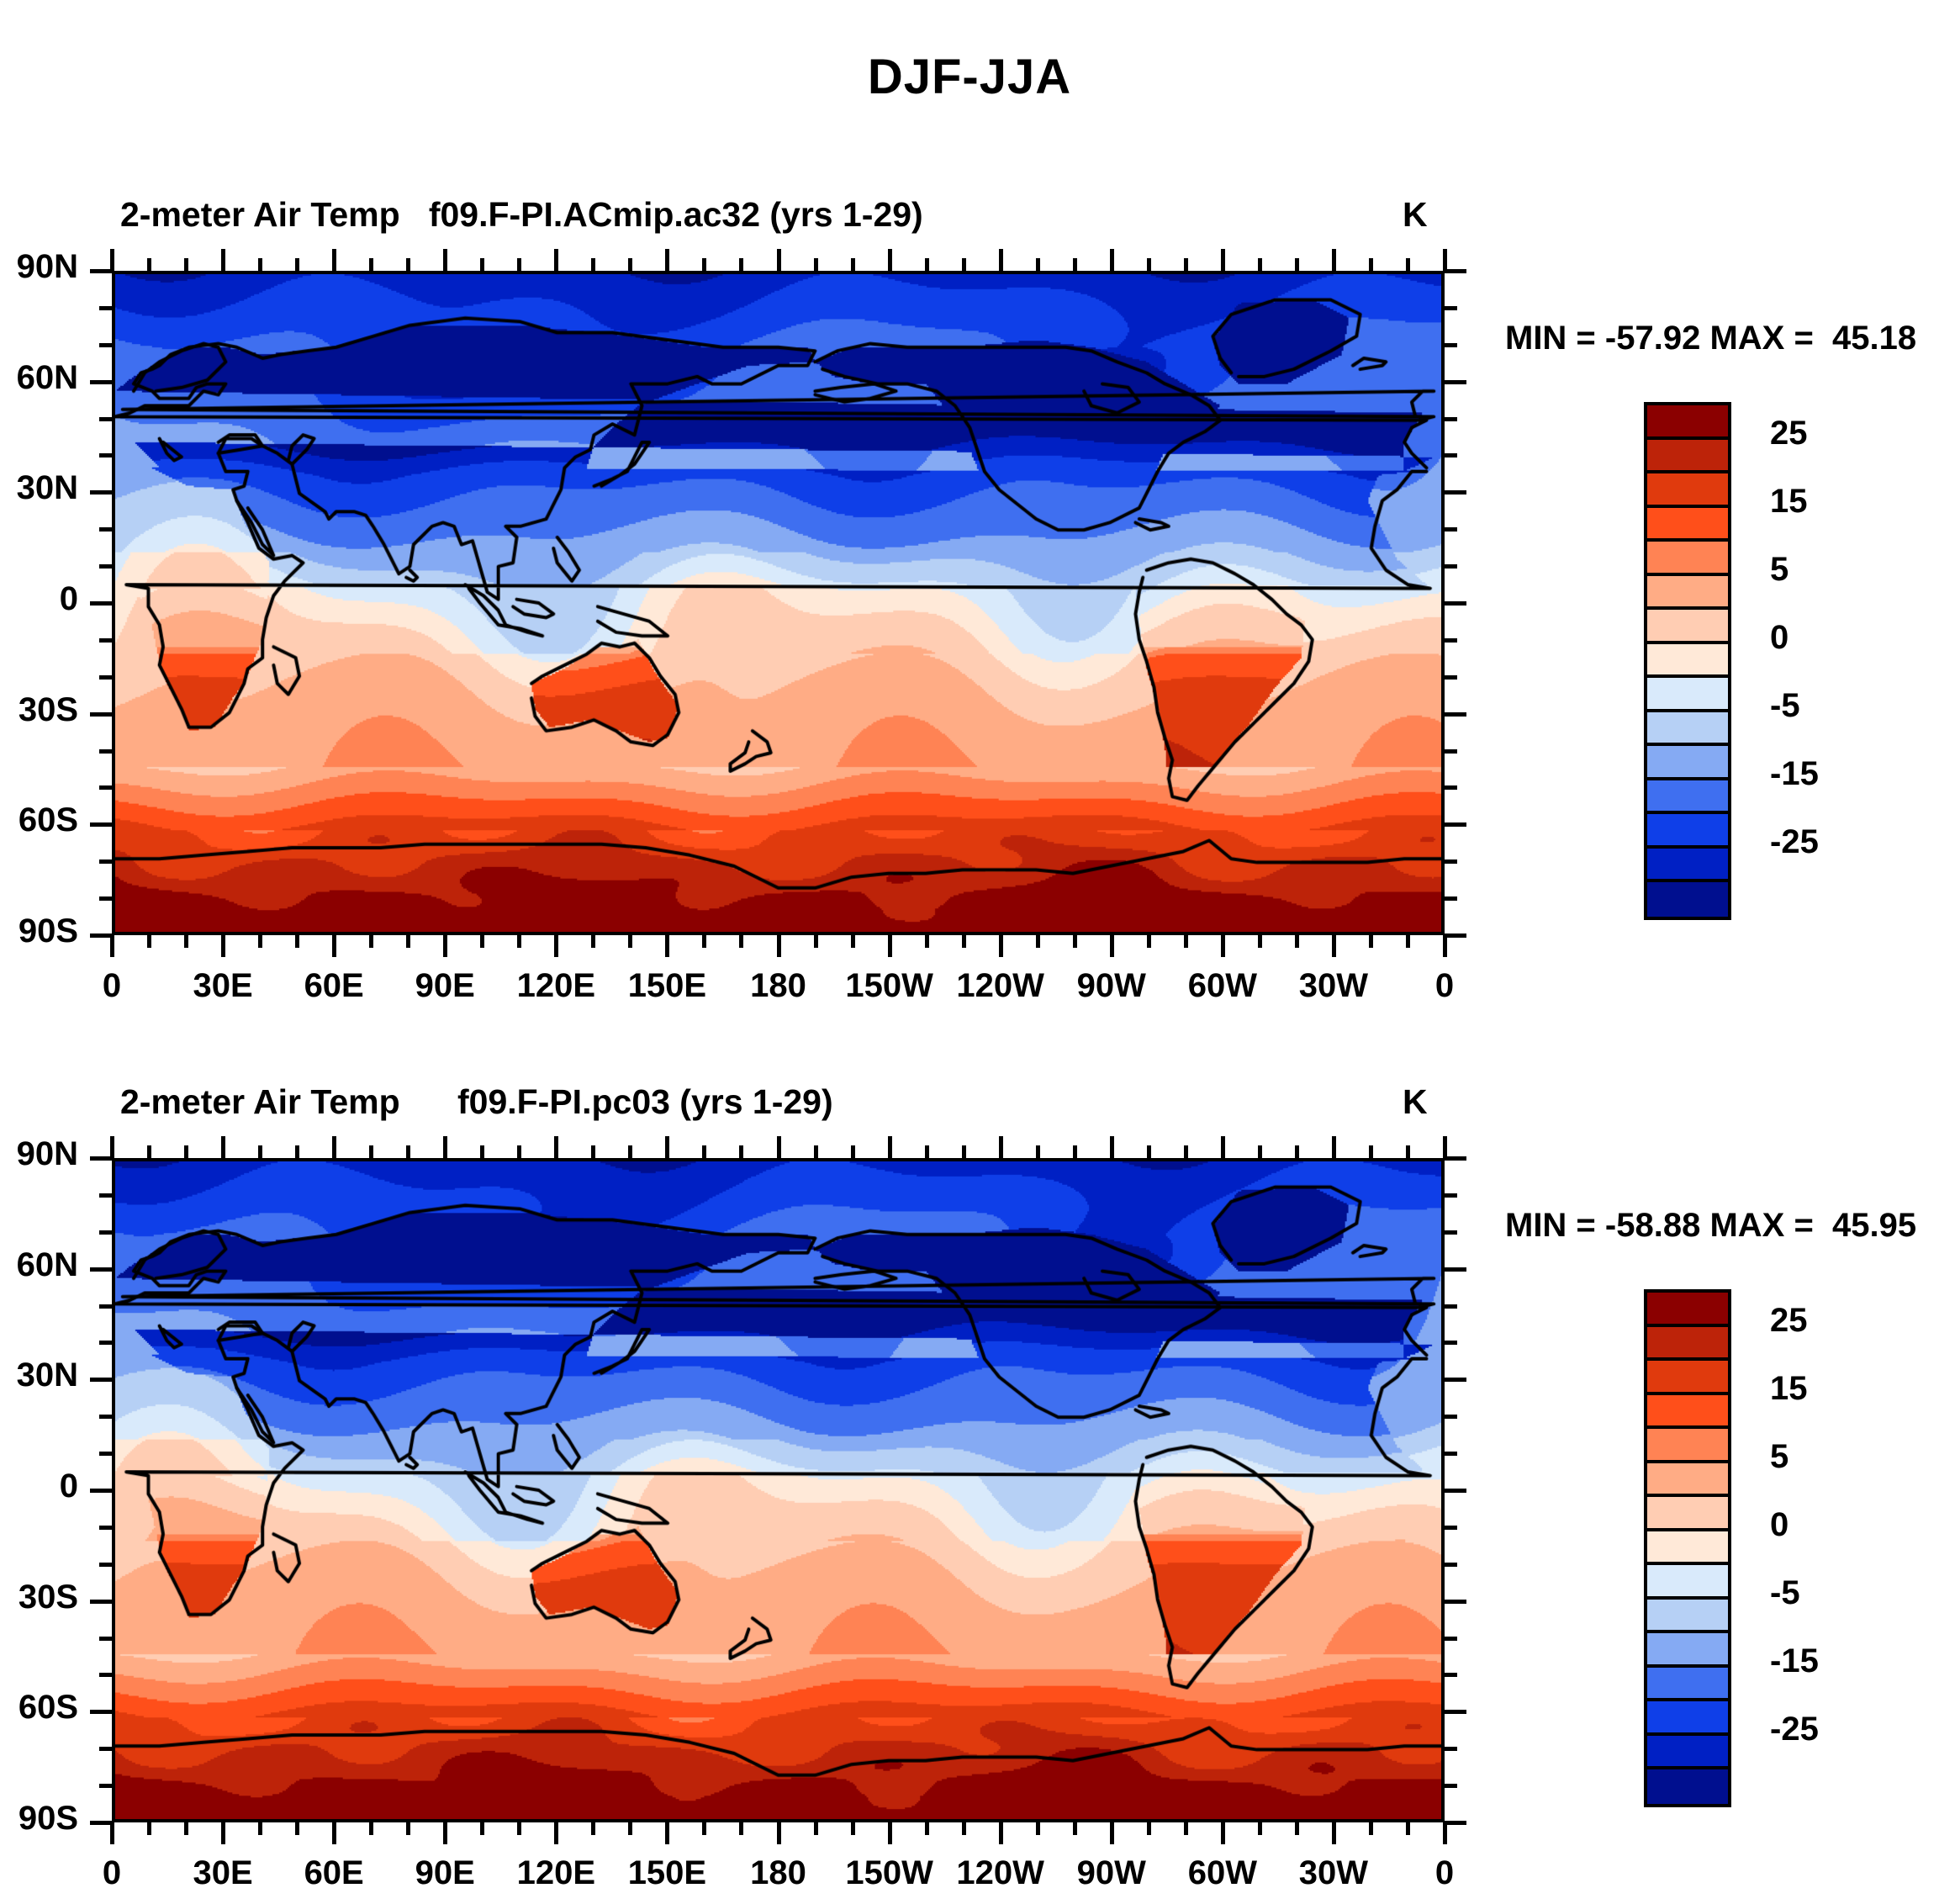 This screenshot has width=1939, height=1904. What do you see at coordinates (667, 1873) in the screenshot?
I see `x-axis-label: 150E` at bounding box center [667, 1873].